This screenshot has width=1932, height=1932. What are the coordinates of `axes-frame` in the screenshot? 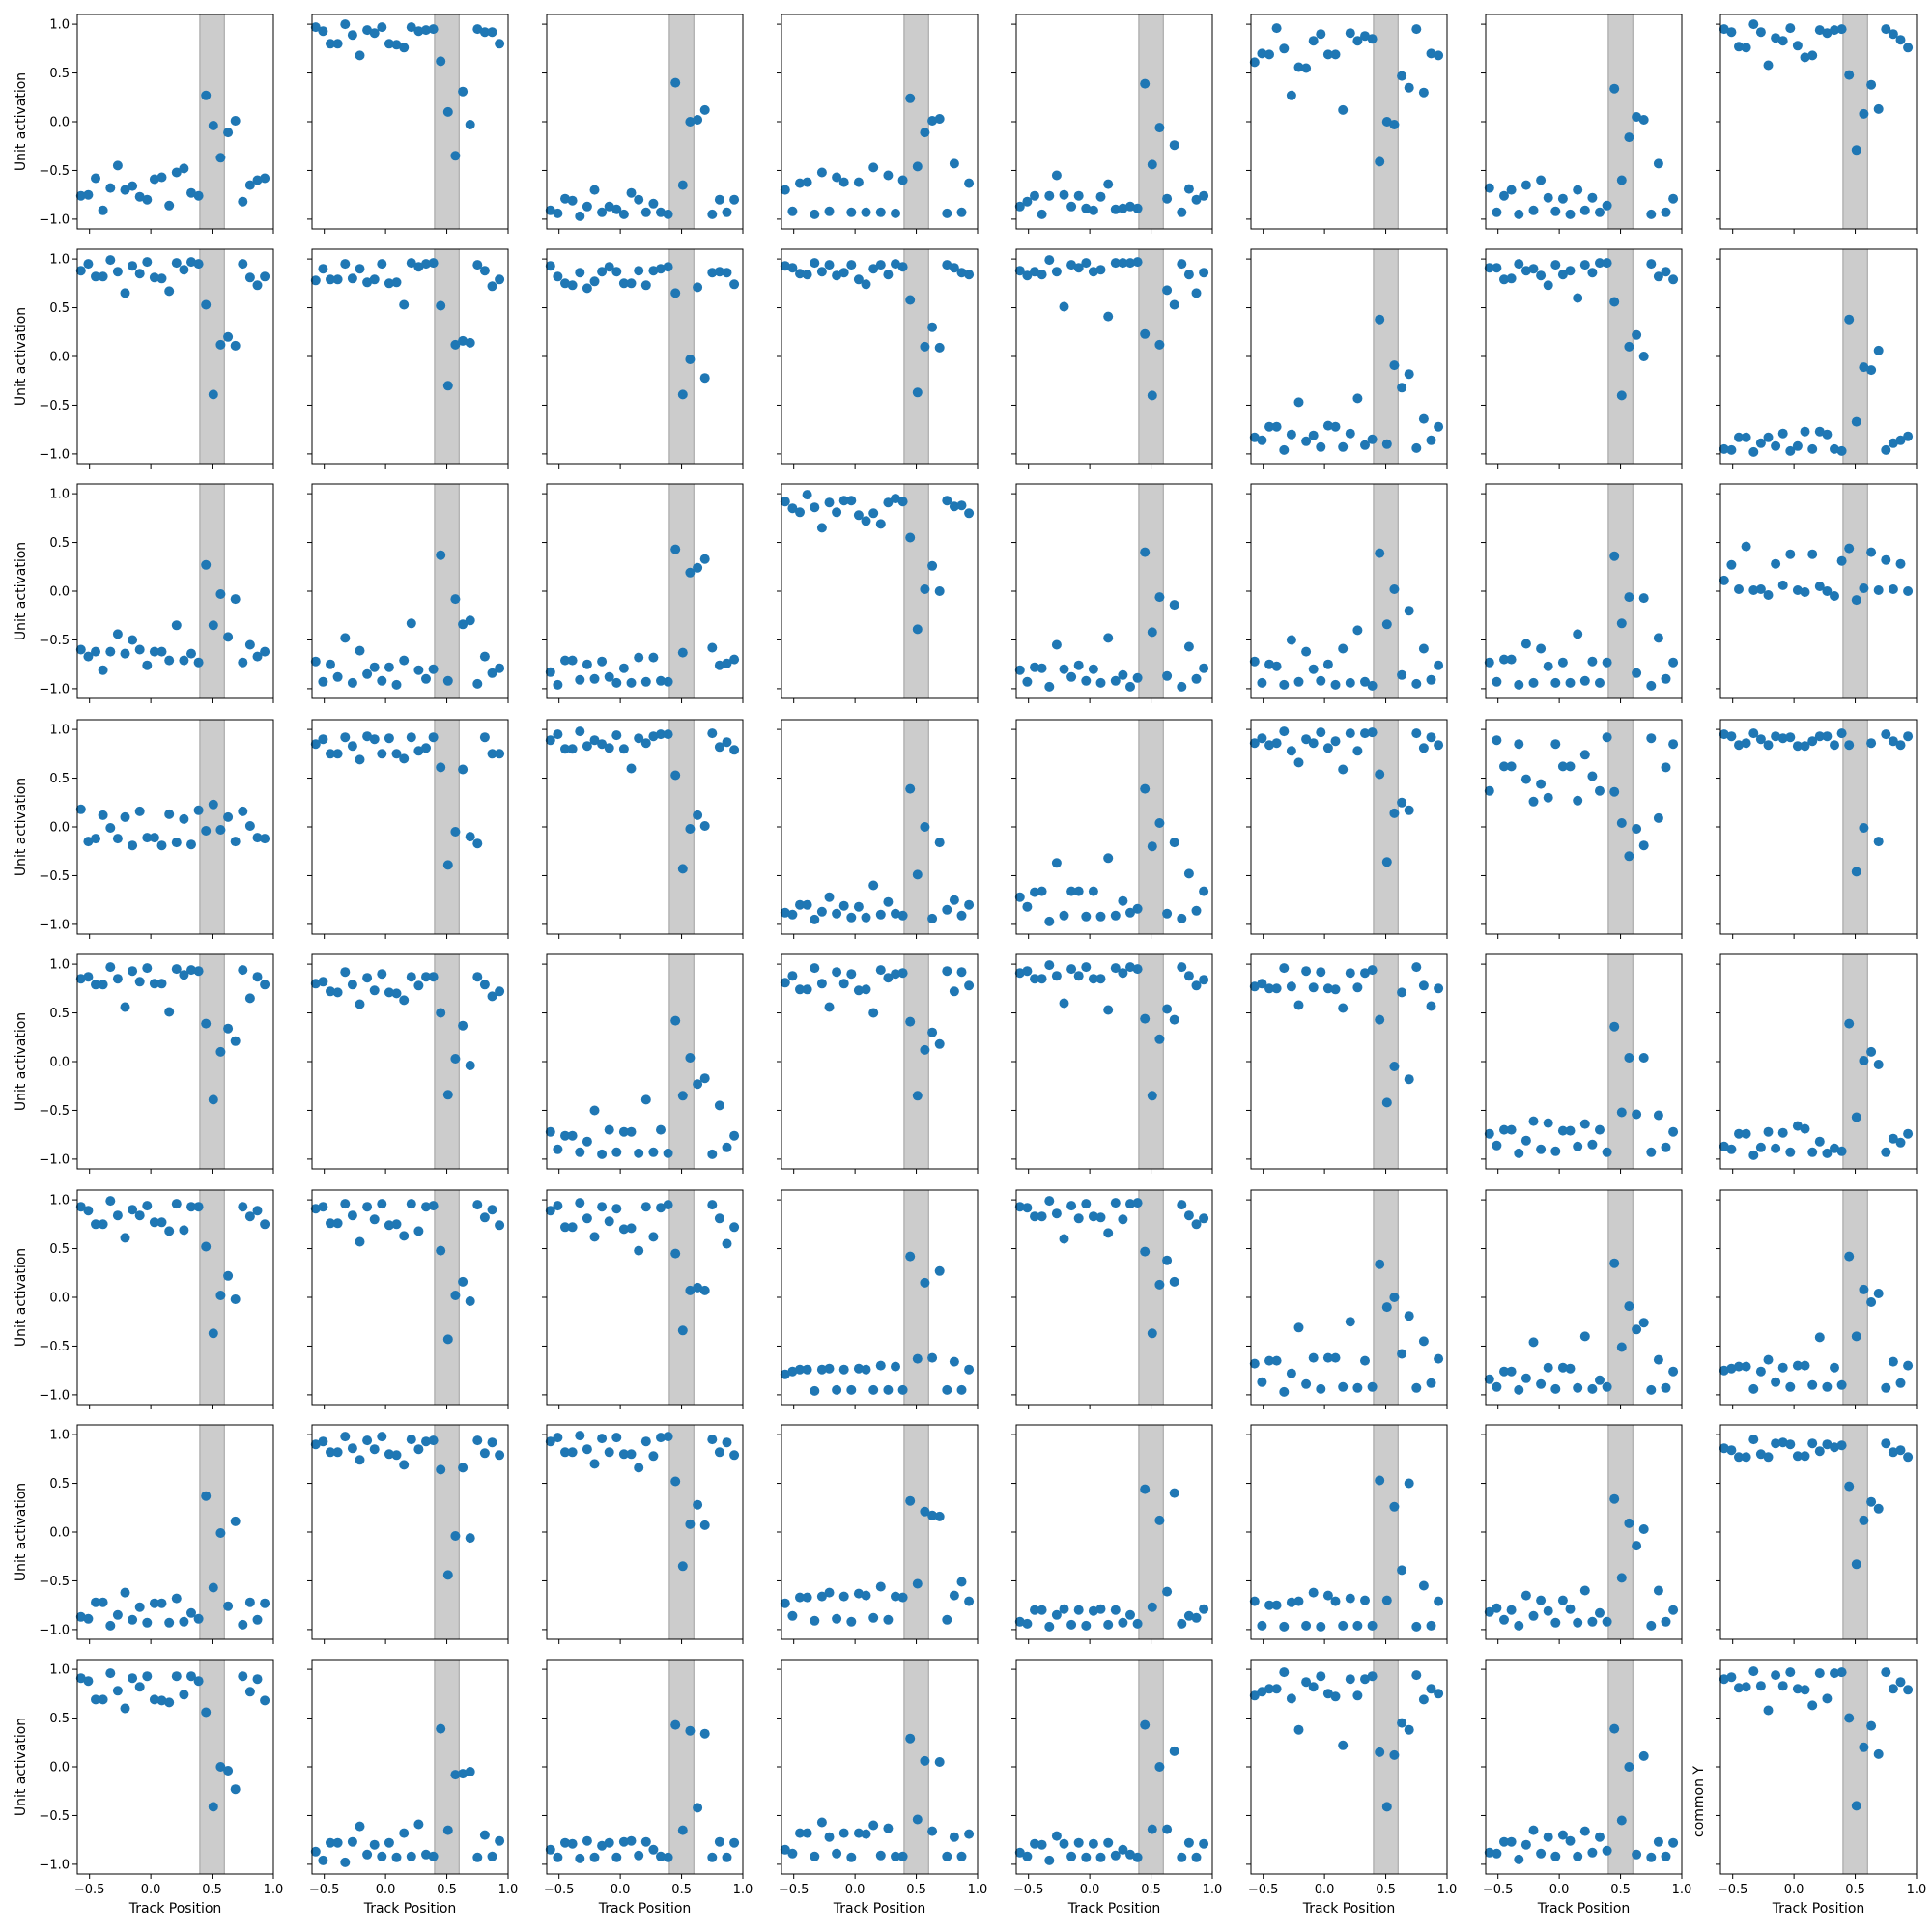 It's located at (1349, 827).